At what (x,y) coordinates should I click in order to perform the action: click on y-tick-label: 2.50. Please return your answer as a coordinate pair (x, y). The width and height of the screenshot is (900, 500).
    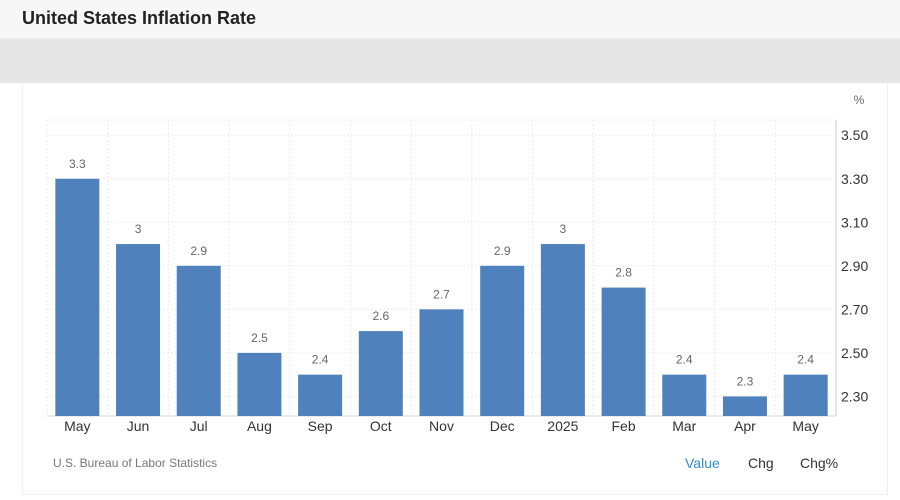
    Looking at the image, I should click on (854, 353).